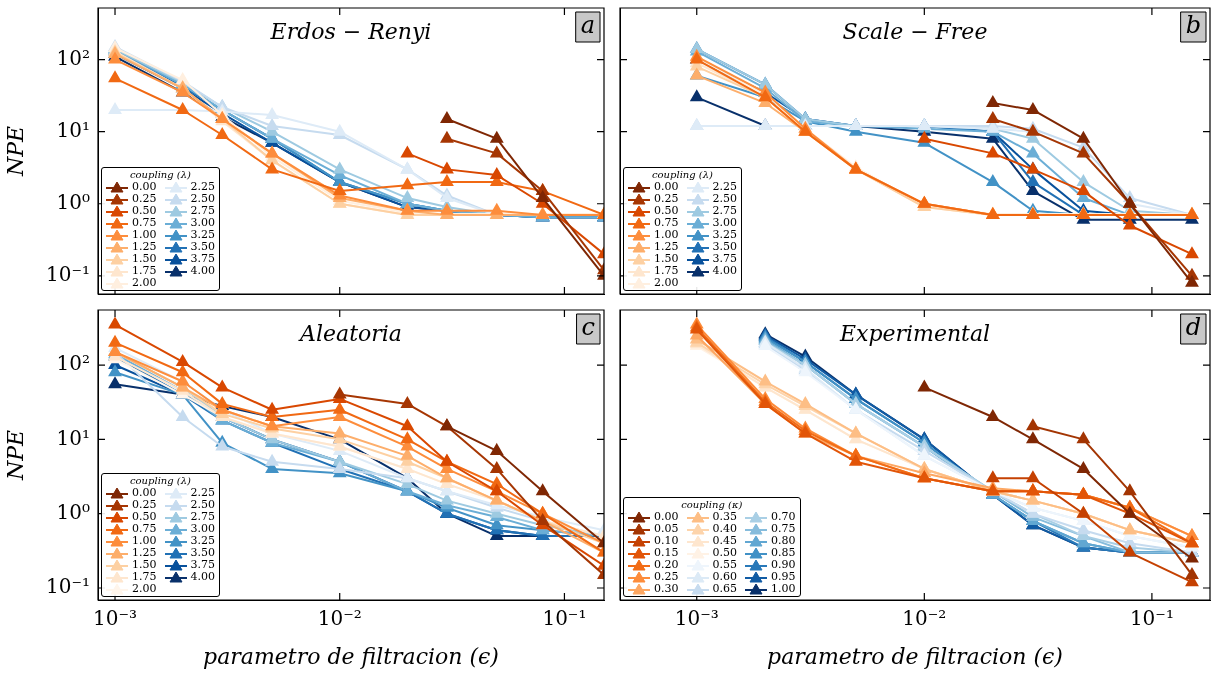  Describe the element at coordinates (666, 552) in the screenshot. I see `legend-label: 0.15` at that location.